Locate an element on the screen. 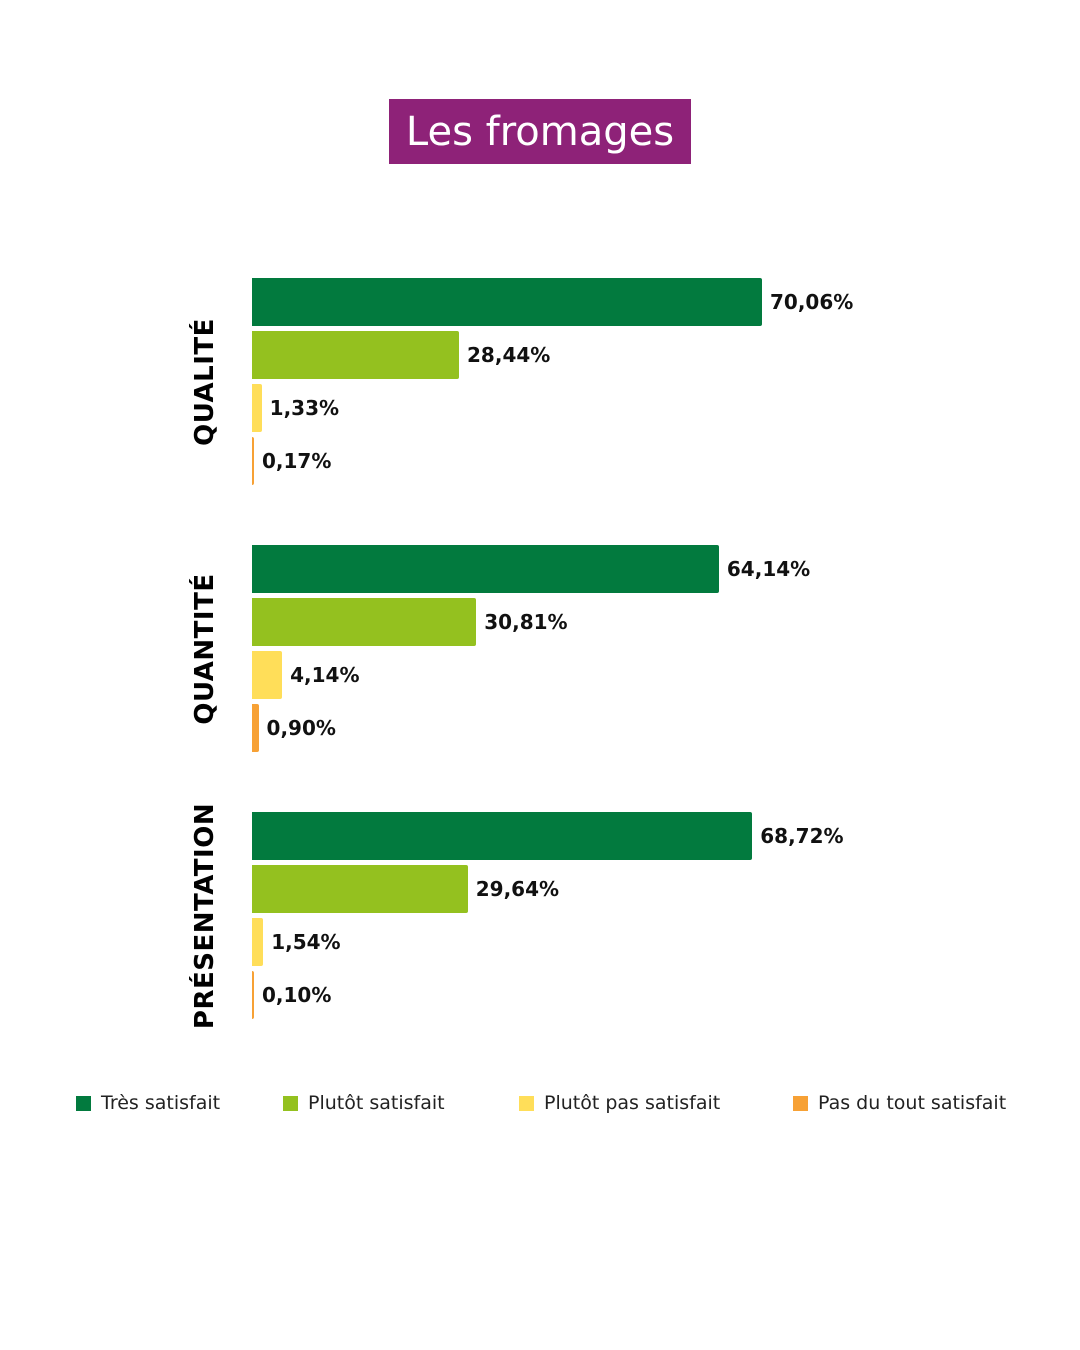  legend-item-plutot-satisfait: Plutôt satisfait is located at coordinates (364, 1103).